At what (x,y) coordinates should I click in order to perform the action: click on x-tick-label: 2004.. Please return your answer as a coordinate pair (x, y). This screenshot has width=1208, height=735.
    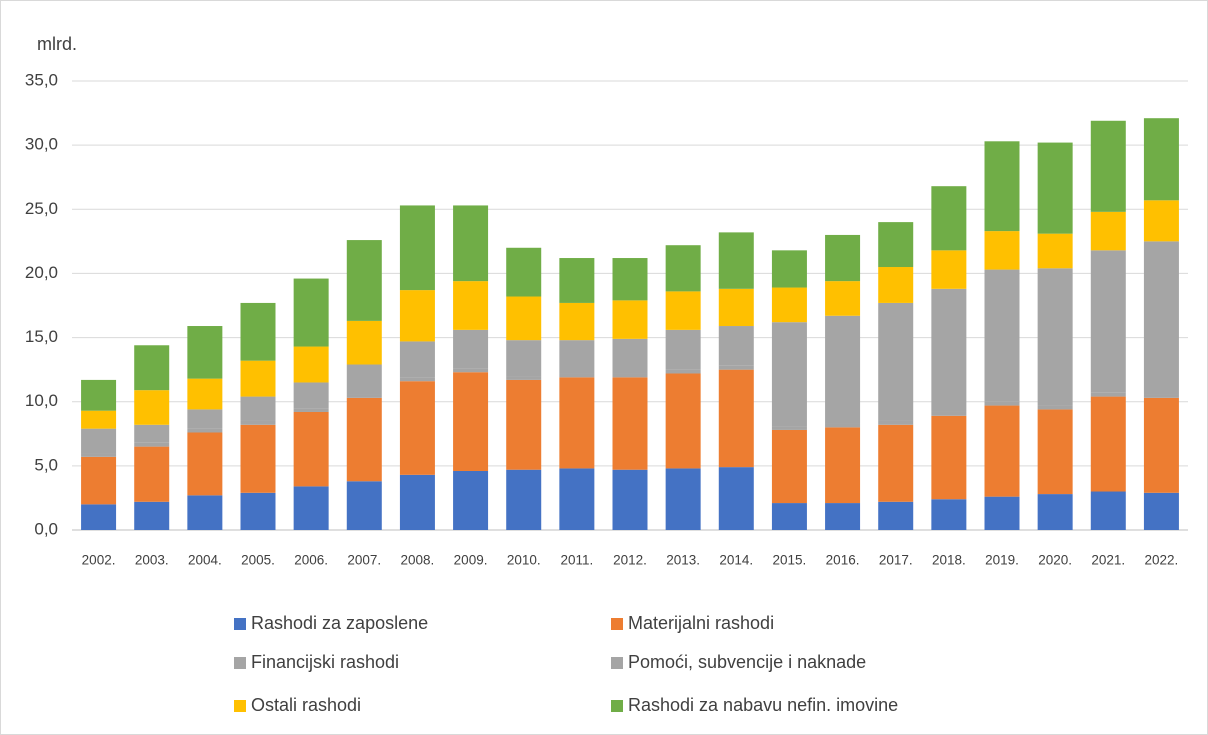
    Looking at the image, I should click on (205, 560).